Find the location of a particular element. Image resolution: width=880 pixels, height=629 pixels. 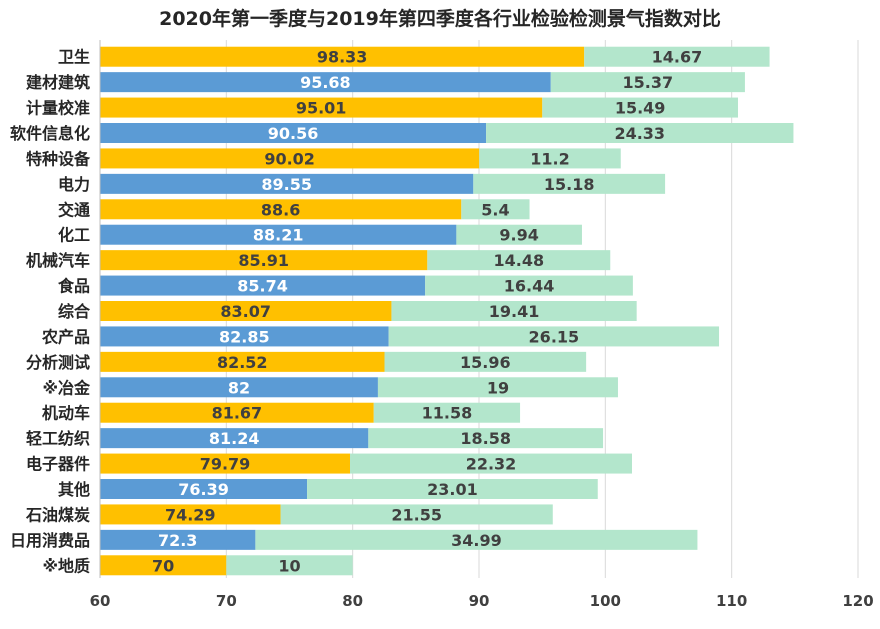

base-value-label: 89.55 is located at coordinates (286, 184).